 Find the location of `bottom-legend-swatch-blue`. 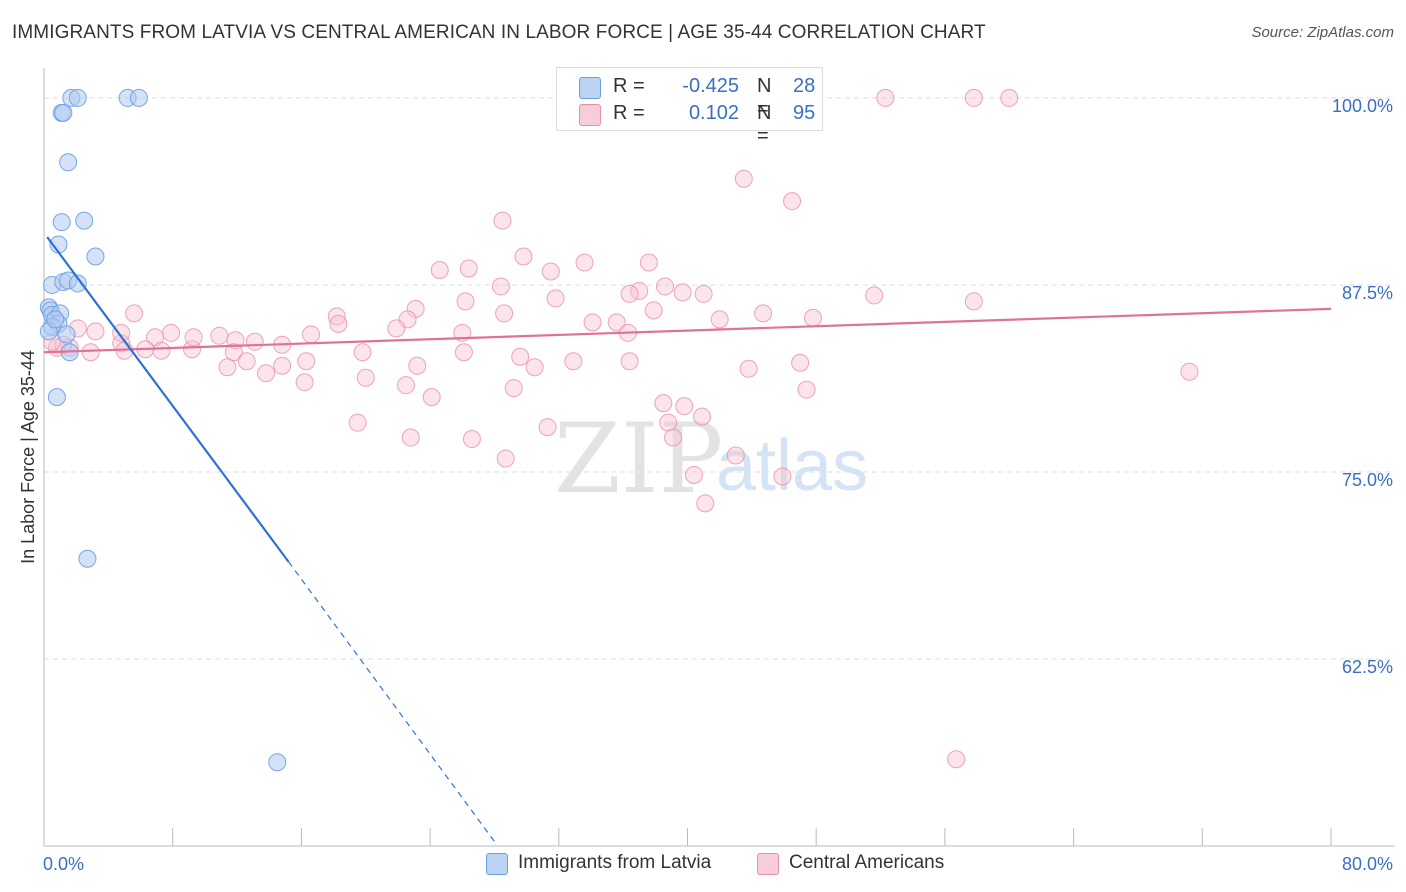

bottom-legend-swatch-blue is located at coordinates (497, 864).